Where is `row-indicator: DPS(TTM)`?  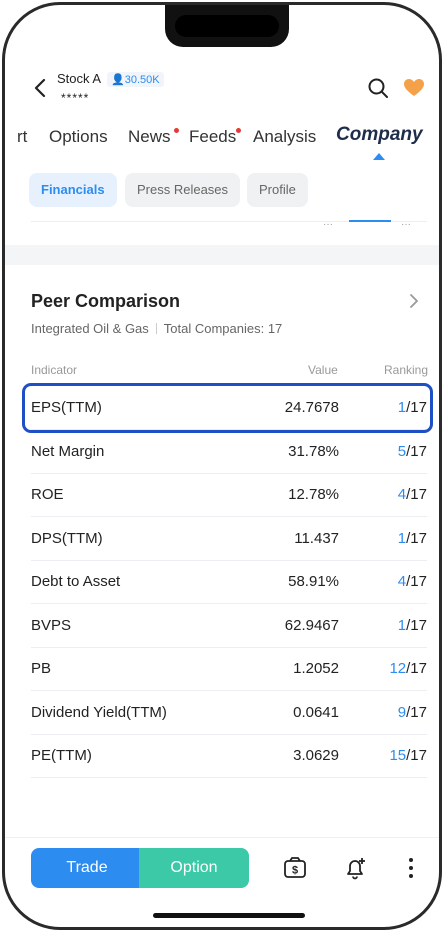
row-indicator: DPS(TTM) is located at coordinates (67, 538).